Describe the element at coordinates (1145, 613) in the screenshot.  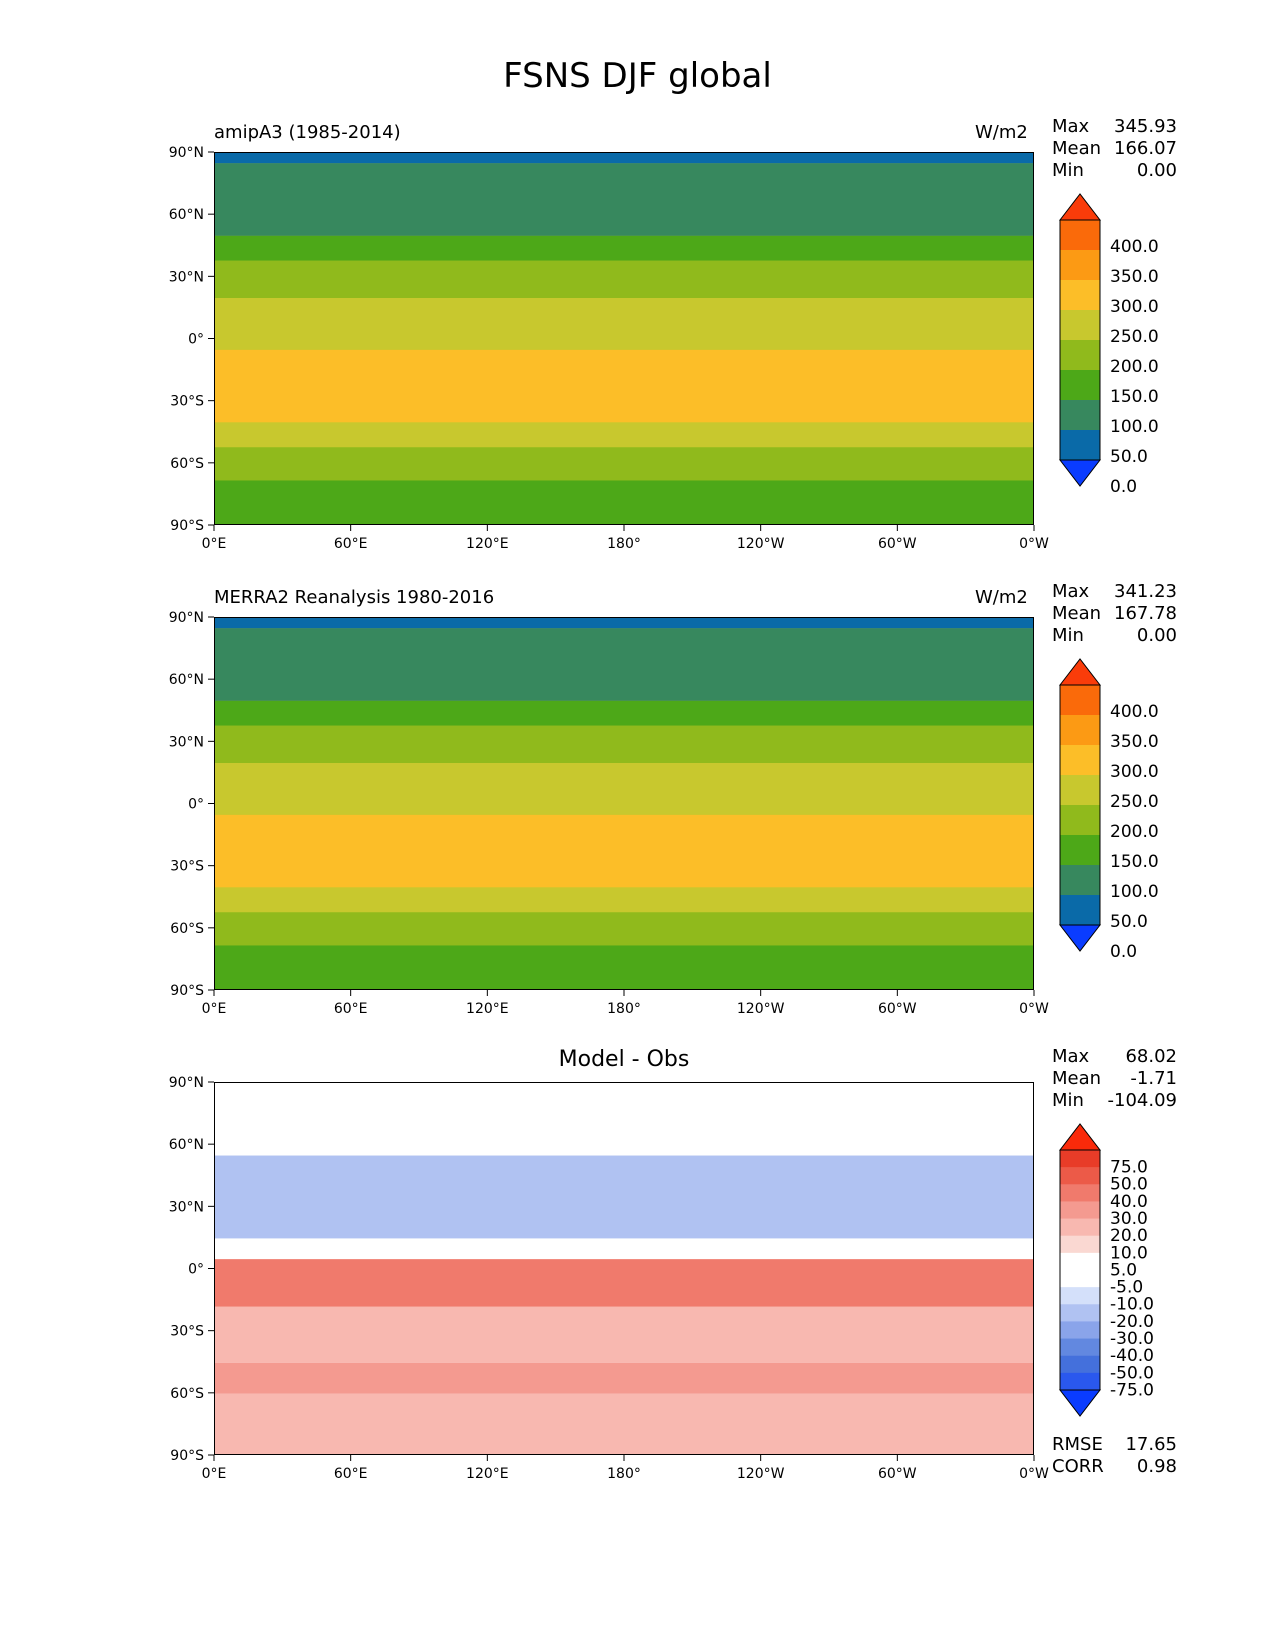
I see `panel2-stat-mean: 167.78` at that location.